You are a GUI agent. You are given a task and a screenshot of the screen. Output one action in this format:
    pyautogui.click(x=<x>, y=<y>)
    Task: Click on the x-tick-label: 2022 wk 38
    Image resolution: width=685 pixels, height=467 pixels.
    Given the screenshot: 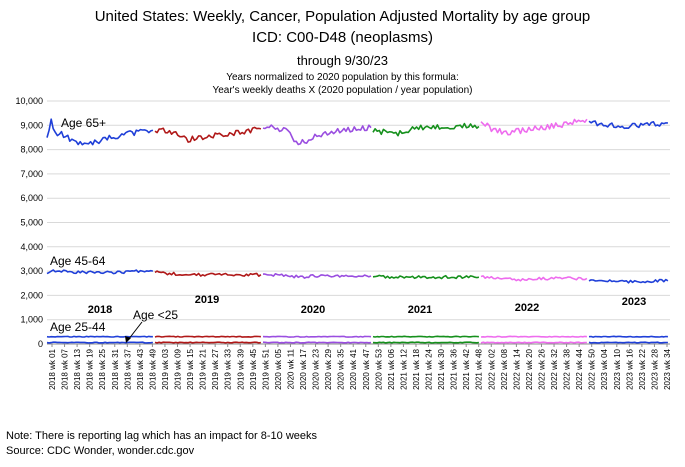 What is the action you would take?
    pyautogui.click(x=567, y=368)
    